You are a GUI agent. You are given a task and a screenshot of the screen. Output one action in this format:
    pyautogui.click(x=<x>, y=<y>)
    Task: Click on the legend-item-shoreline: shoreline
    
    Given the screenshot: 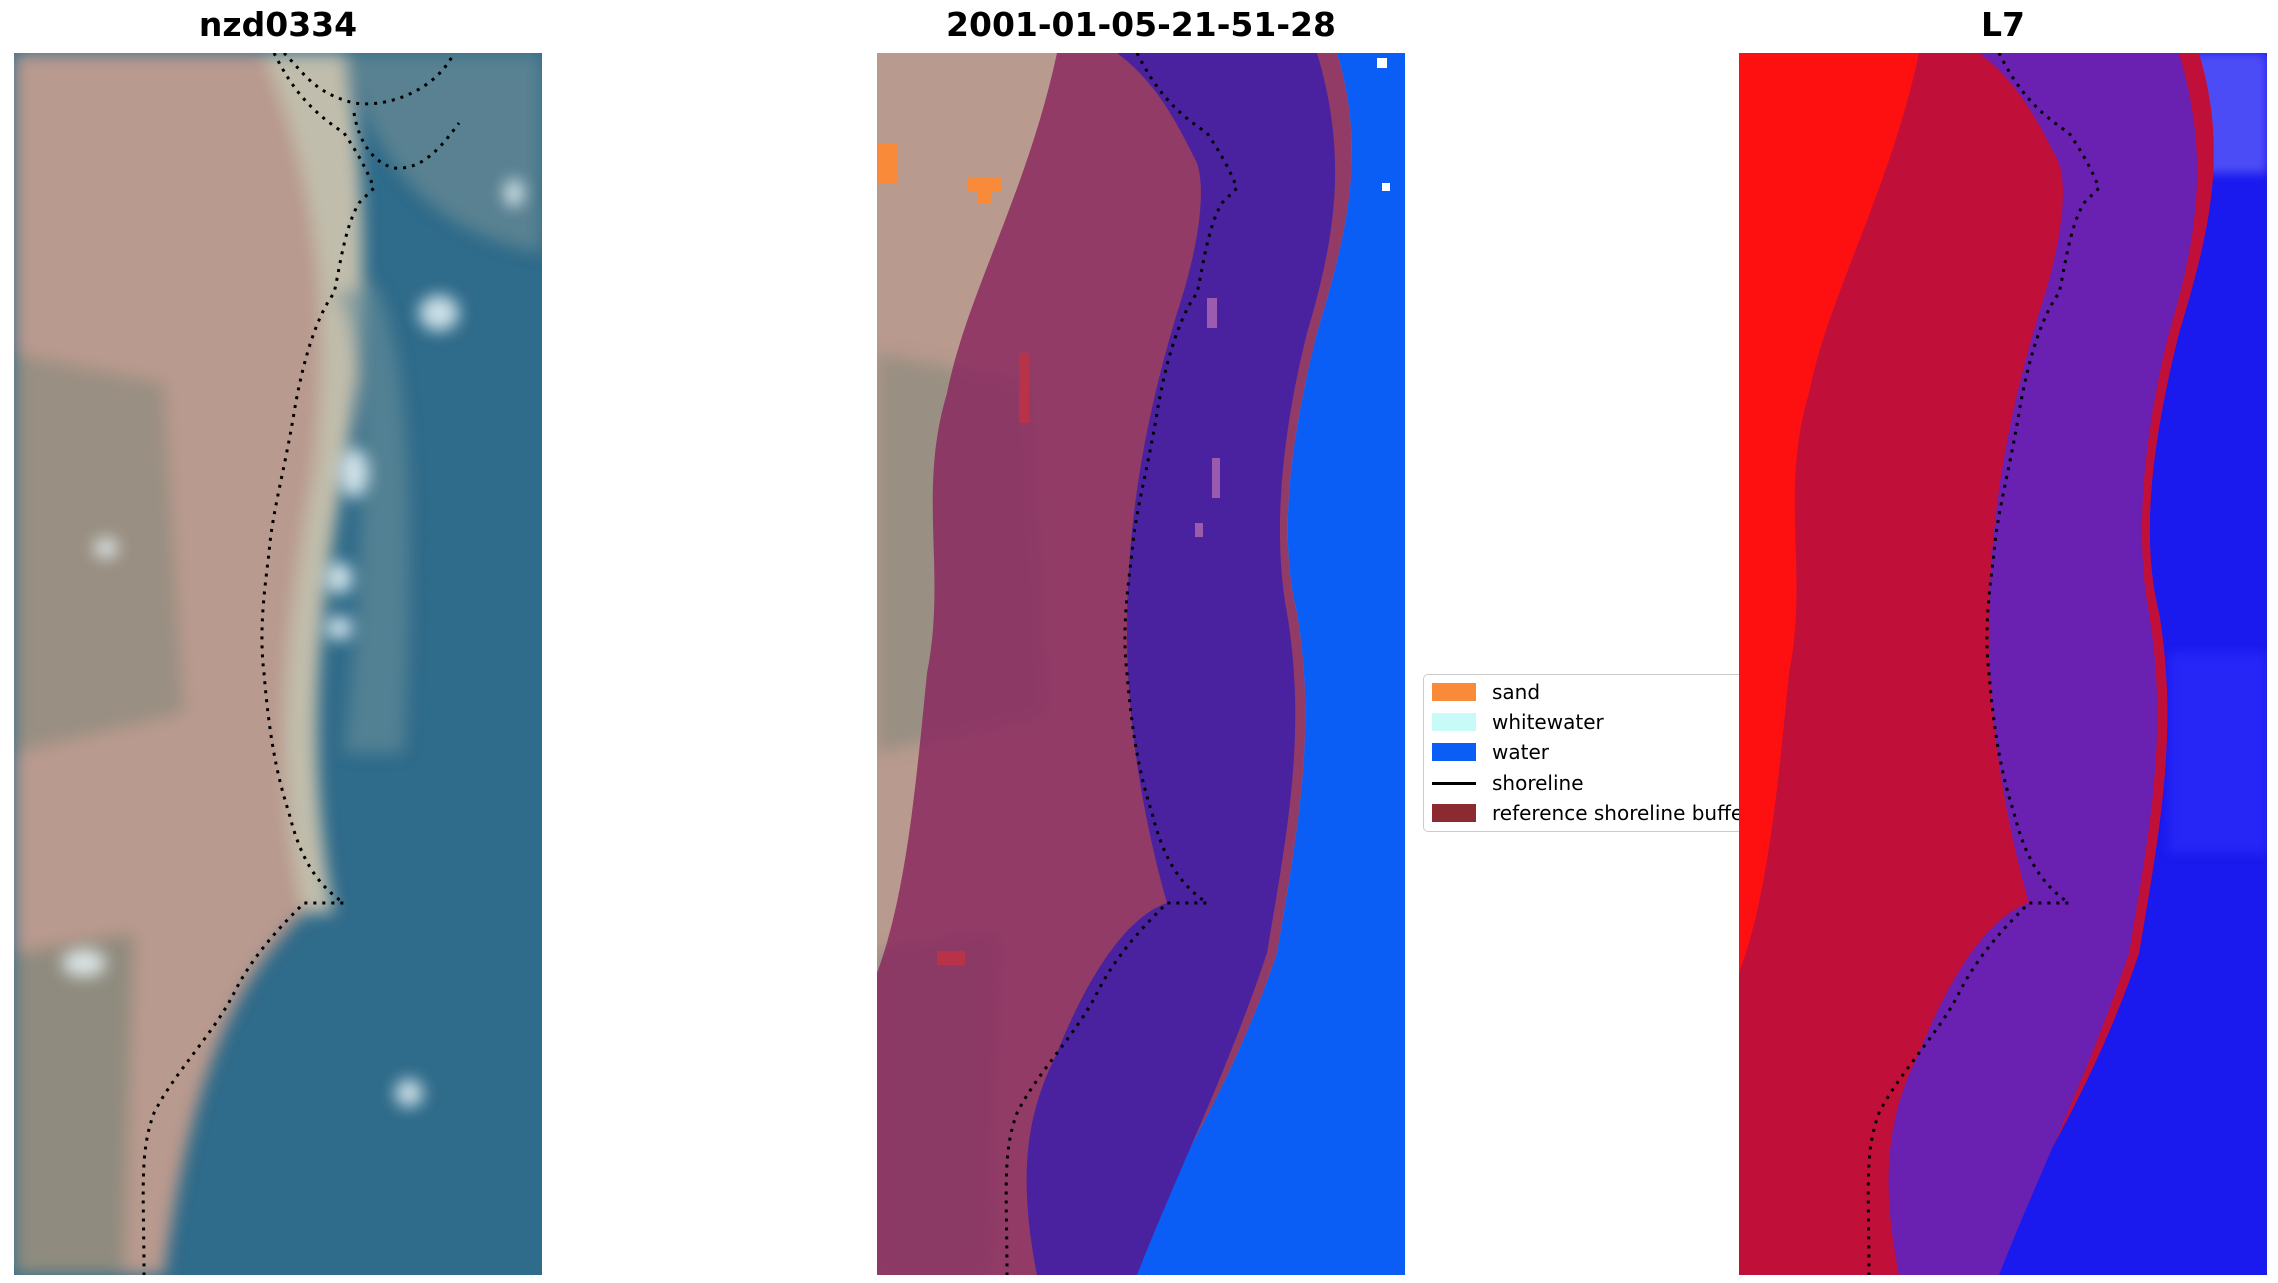 What is the action you would take?
    pyautogui.click(x=1508, y=783)
    